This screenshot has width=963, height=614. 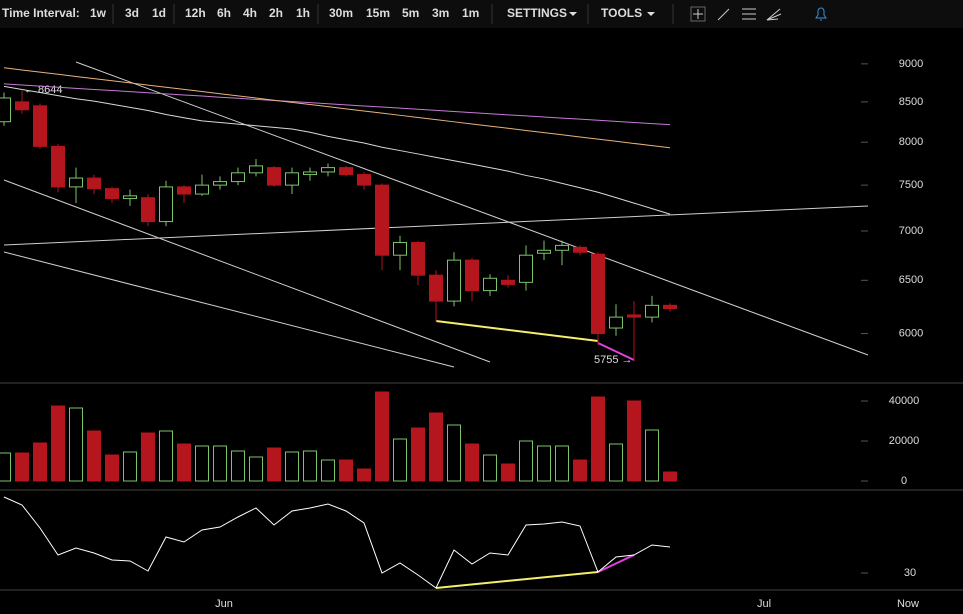 What do you see at coordinates (758, 14) in the screenshot?
I see `drawing-tools` at bounding box center [758, 14].